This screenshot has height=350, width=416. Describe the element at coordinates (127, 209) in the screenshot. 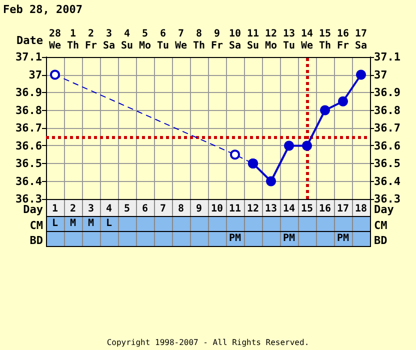

I see `x2-tick-label: 5` at that location.